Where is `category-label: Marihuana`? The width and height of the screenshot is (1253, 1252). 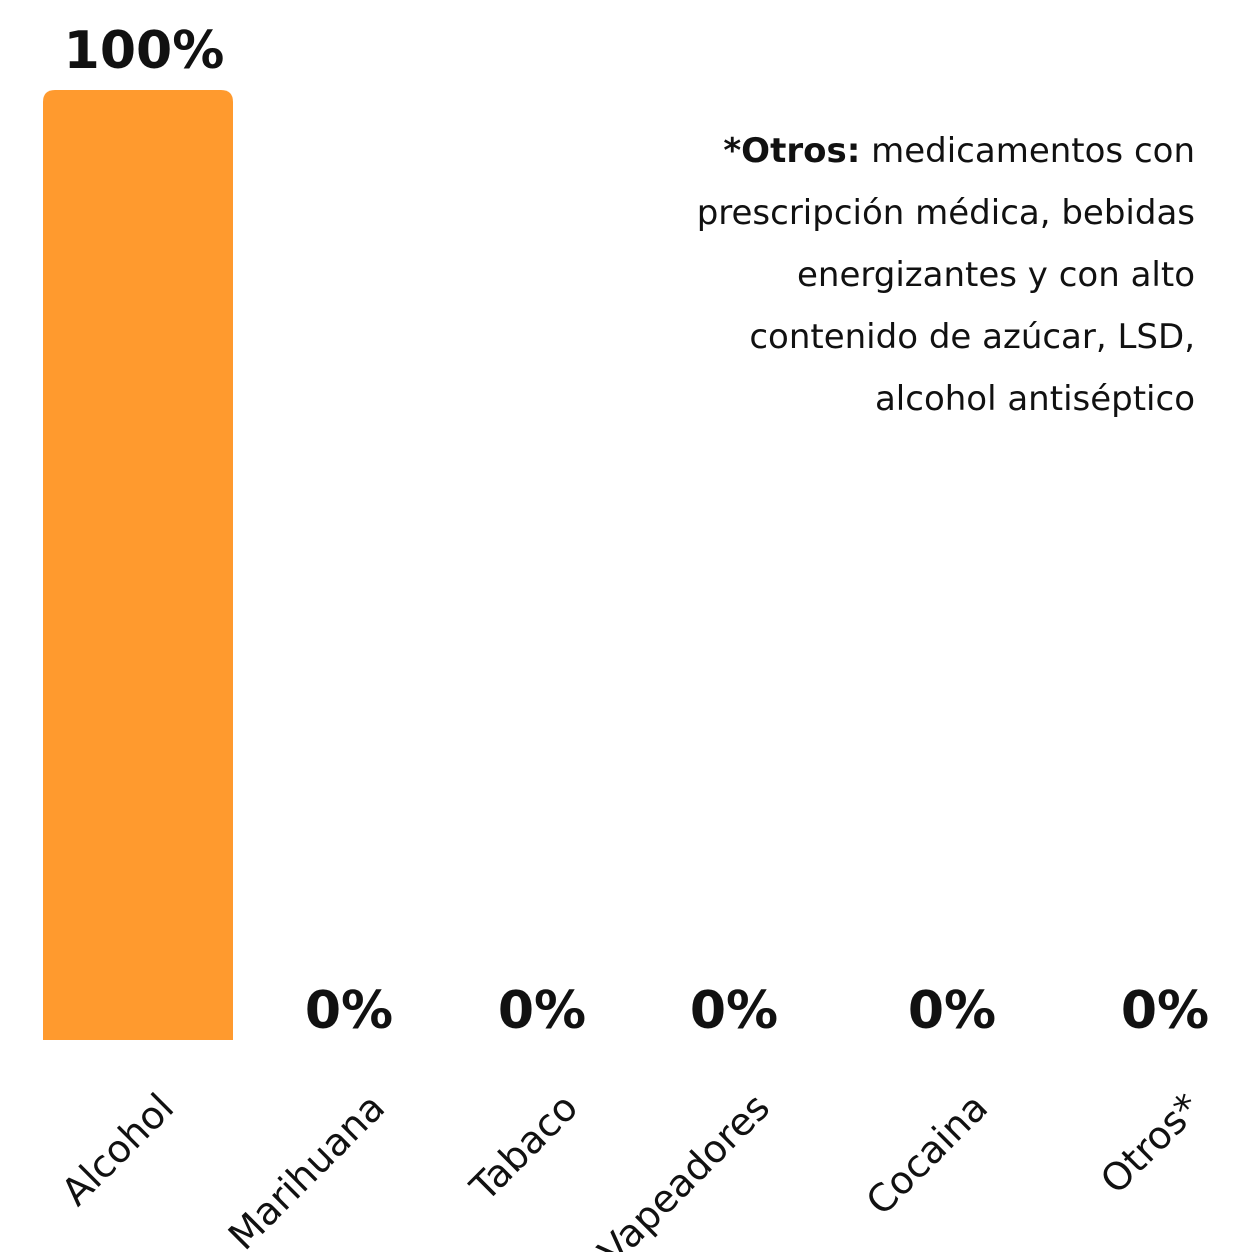 category-label: Marihuana is located at coordinates (306, 1168).